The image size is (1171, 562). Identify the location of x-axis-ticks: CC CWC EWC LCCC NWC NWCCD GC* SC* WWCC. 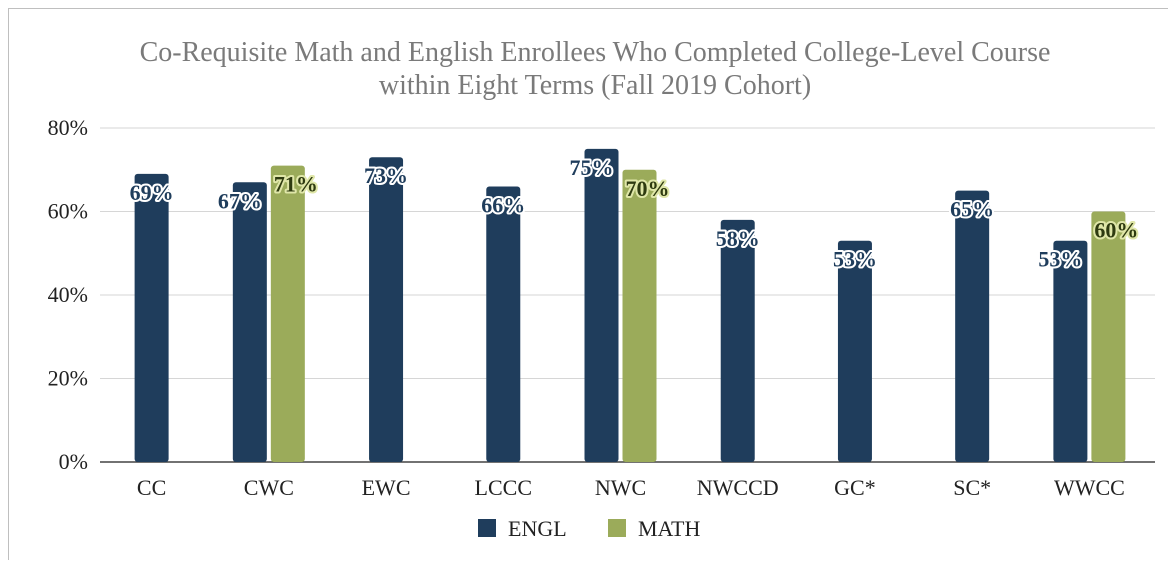
(631, 487).